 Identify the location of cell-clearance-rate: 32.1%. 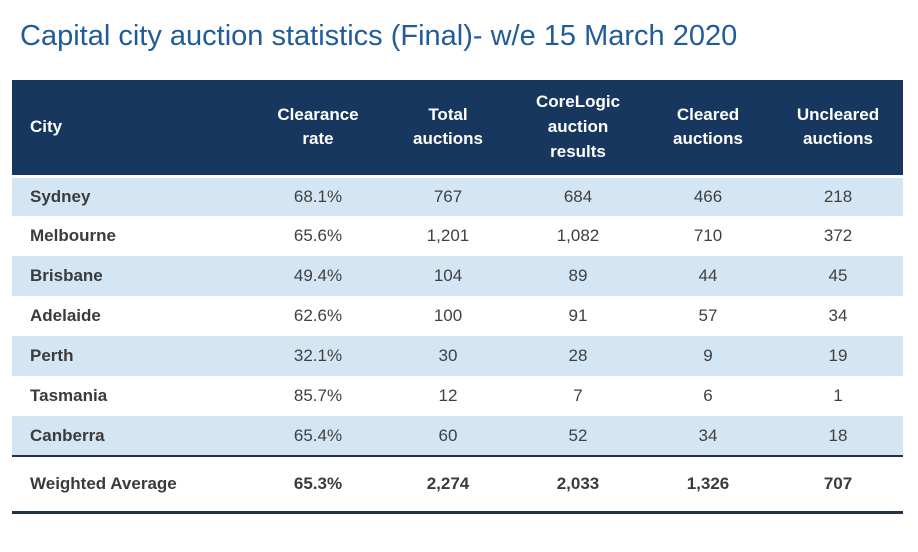
(318, 356).